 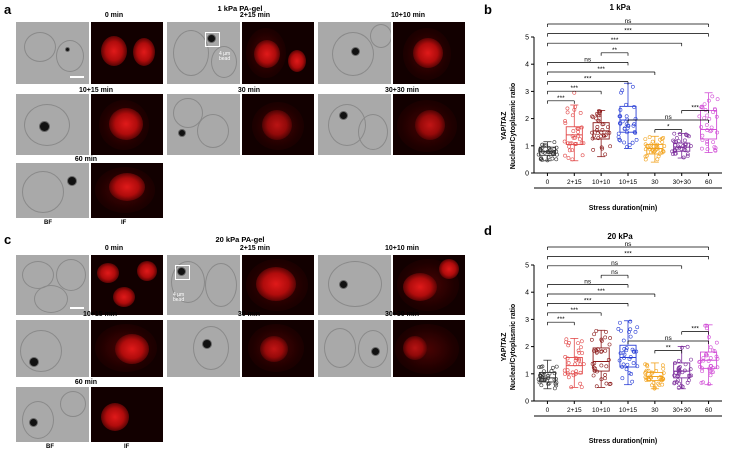 I want to click on box, so click(x=574, y=135).